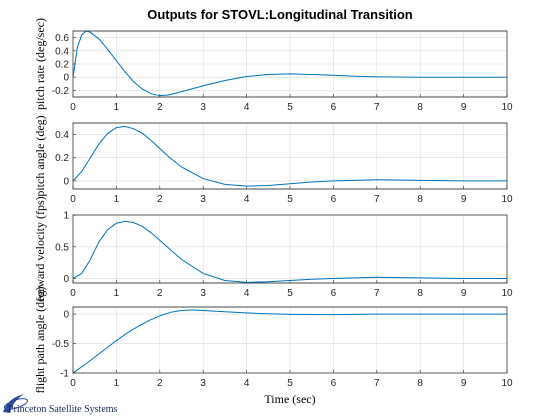 This screenshot has height=420, width=560. I want to click on subplot-2-xtick-label-10: 10, so click(507, 199).